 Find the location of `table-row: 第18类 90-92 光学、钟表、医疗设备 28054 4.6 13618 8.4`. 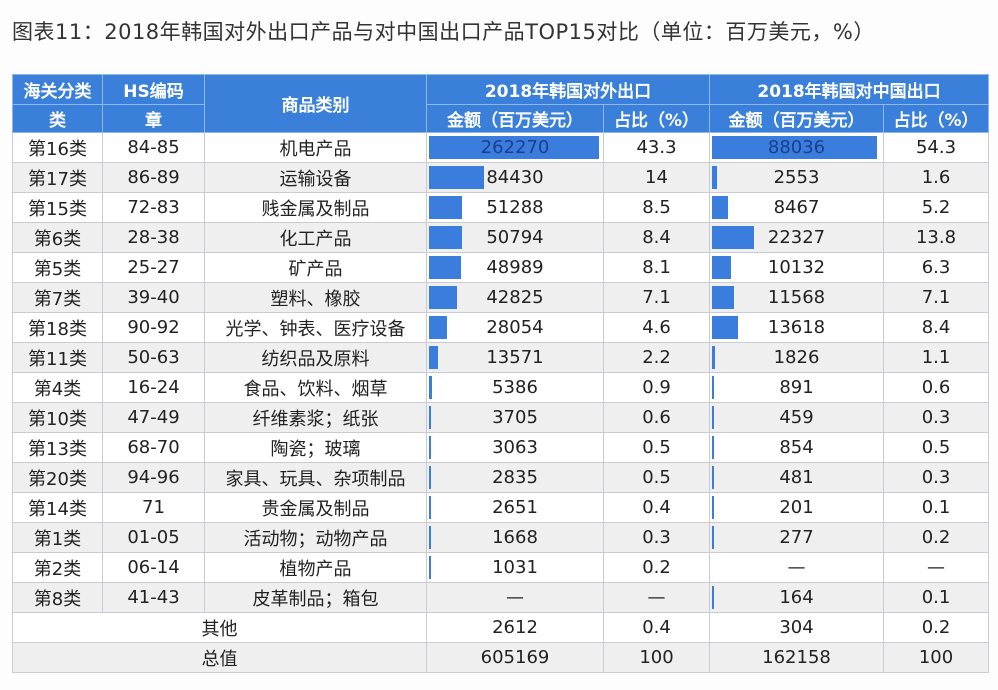

table-row: 第18类 90-92 光学、钟表、医疗设备 28054 4.6 13618 8.4 is located at coordinates (501, 327).